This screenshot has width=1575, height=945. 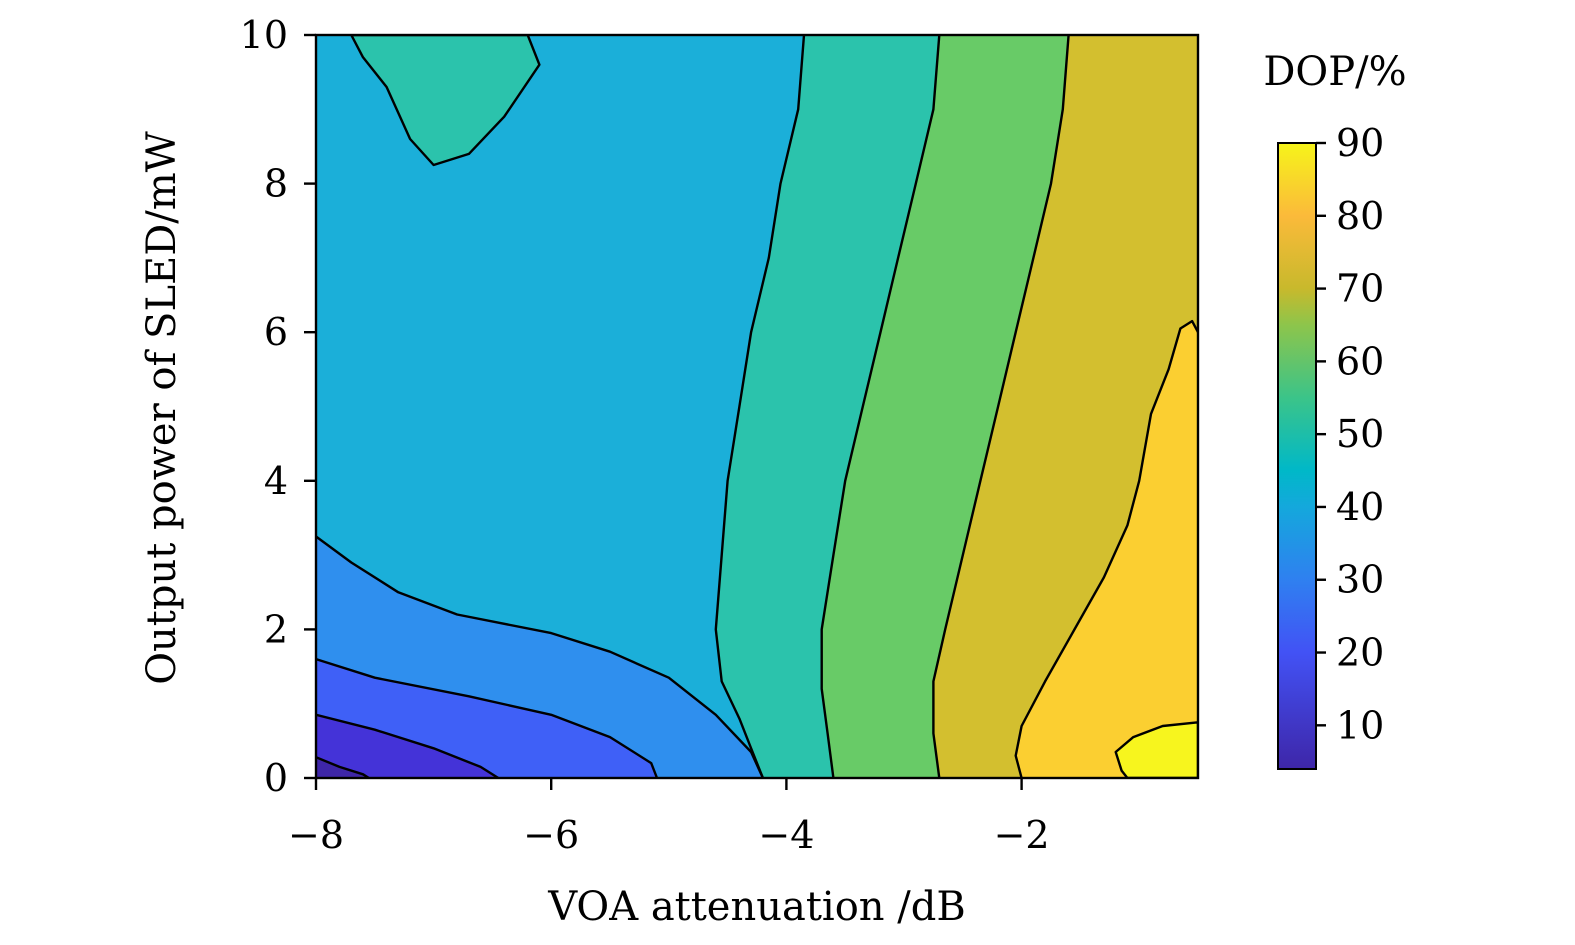 I want to click on x-tick-label: −8, so click(x=316, y=835).